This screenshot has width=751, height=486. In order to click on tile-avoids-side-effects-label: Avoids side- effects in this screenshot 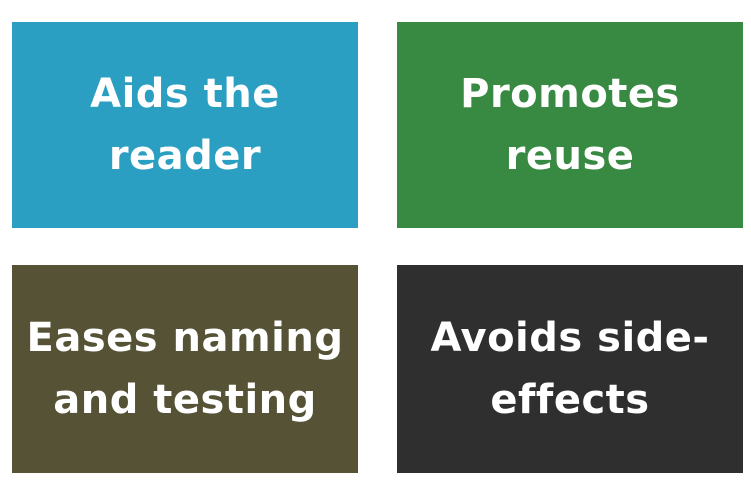, I will do `click(570, 369)`.